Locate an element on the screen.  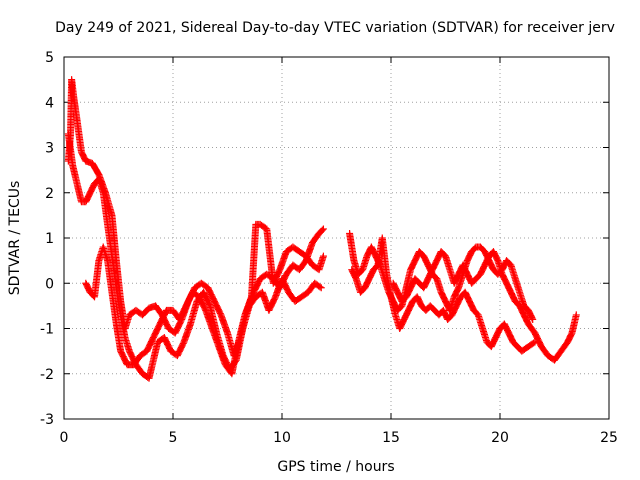
y-tick-label: 3 is located at coordinates (49, 149).